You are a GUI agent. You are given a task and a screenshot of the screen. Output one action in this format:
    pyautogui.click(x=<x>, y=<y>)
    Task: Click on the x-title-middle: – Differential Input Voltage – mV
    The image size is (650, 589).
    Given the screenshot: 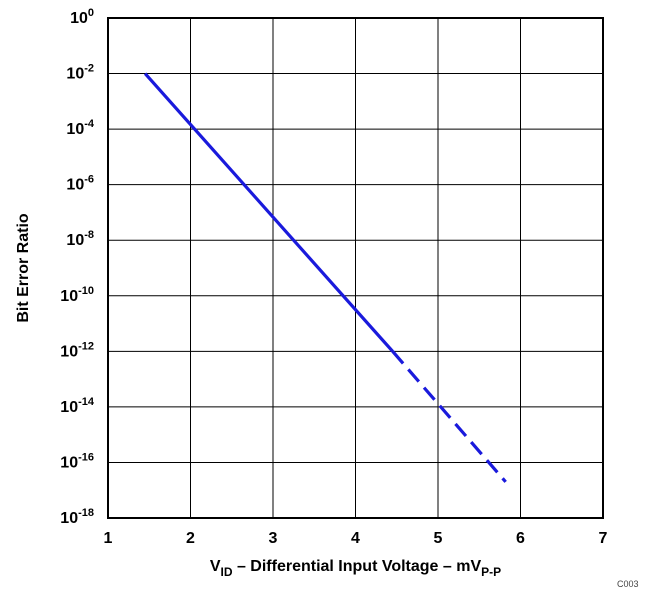 What is the action you would take?
    pyautogui.click(x=357, y=566)
    